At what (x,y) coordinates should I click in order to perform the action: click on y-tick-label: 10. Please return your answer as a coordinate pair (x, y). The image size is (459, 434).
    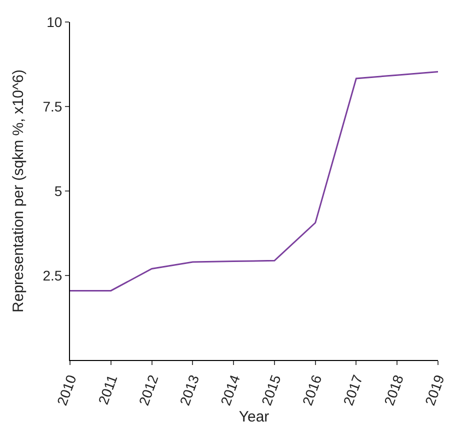
    Looking at the image, I should click on (54, 22).